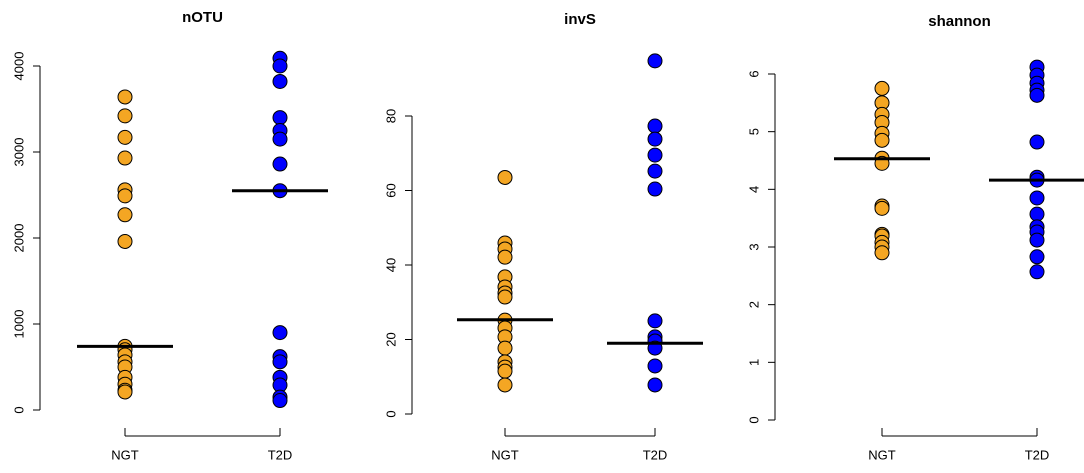 The image size is (1084, 473). I want to click on chart-title: invS, so click(580, 19).